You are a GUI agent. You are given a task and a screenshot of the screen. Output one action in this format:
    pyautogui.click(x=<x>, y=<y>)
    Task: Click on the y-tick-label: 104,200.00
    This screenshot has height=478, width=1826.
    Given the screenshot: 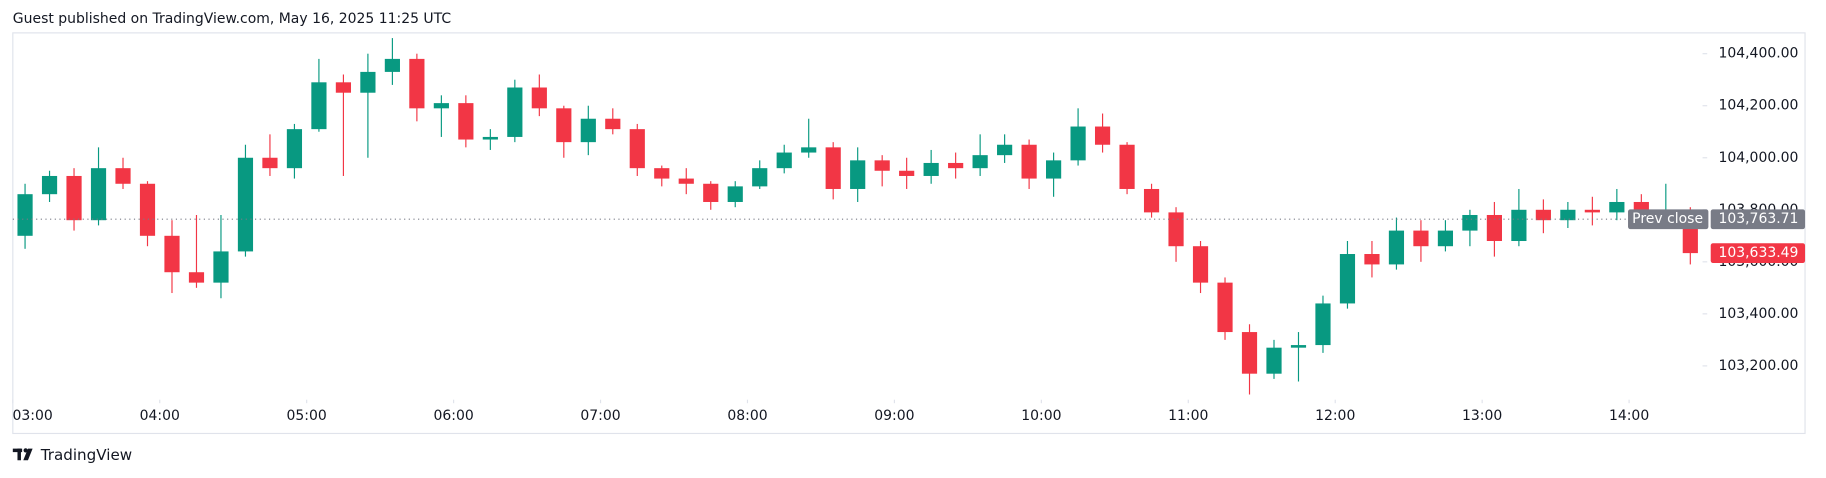 What is the action you would take?
    pyautogui.click(x=1758, y=106)
    